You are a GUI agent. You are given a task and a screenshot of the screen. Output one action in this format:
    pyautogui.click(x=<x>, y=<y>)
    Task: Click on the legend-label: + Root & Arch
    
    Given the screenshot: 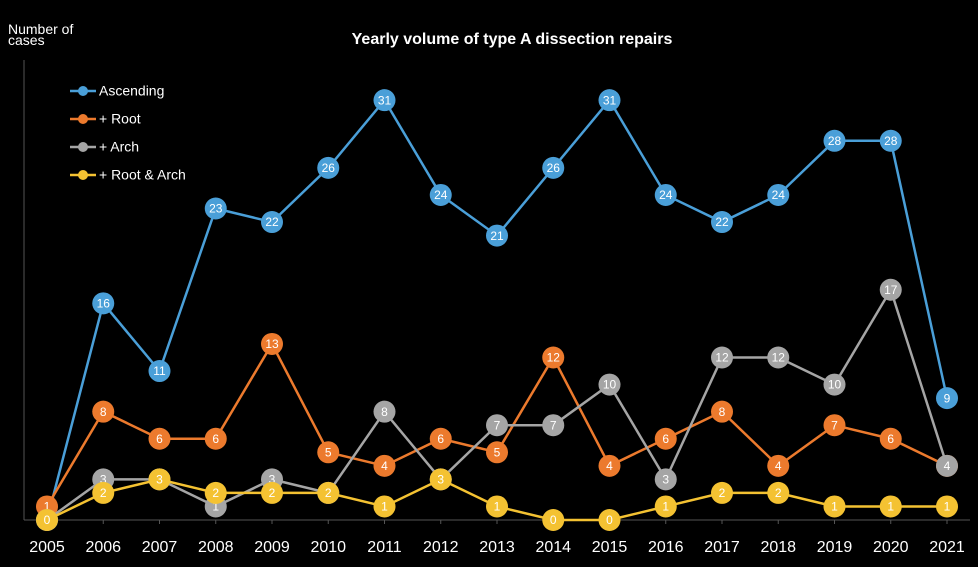 What is the action you would take?
    pyautogui.click(x=142, y=175)
    